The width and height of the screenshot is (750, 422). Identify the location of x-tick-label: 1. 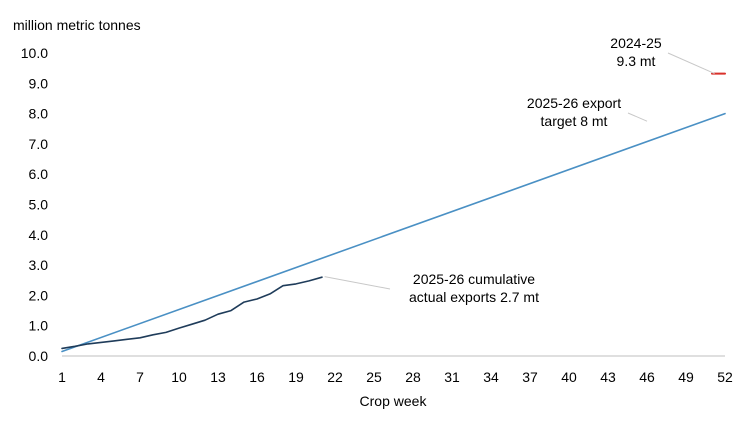
(62, 377).